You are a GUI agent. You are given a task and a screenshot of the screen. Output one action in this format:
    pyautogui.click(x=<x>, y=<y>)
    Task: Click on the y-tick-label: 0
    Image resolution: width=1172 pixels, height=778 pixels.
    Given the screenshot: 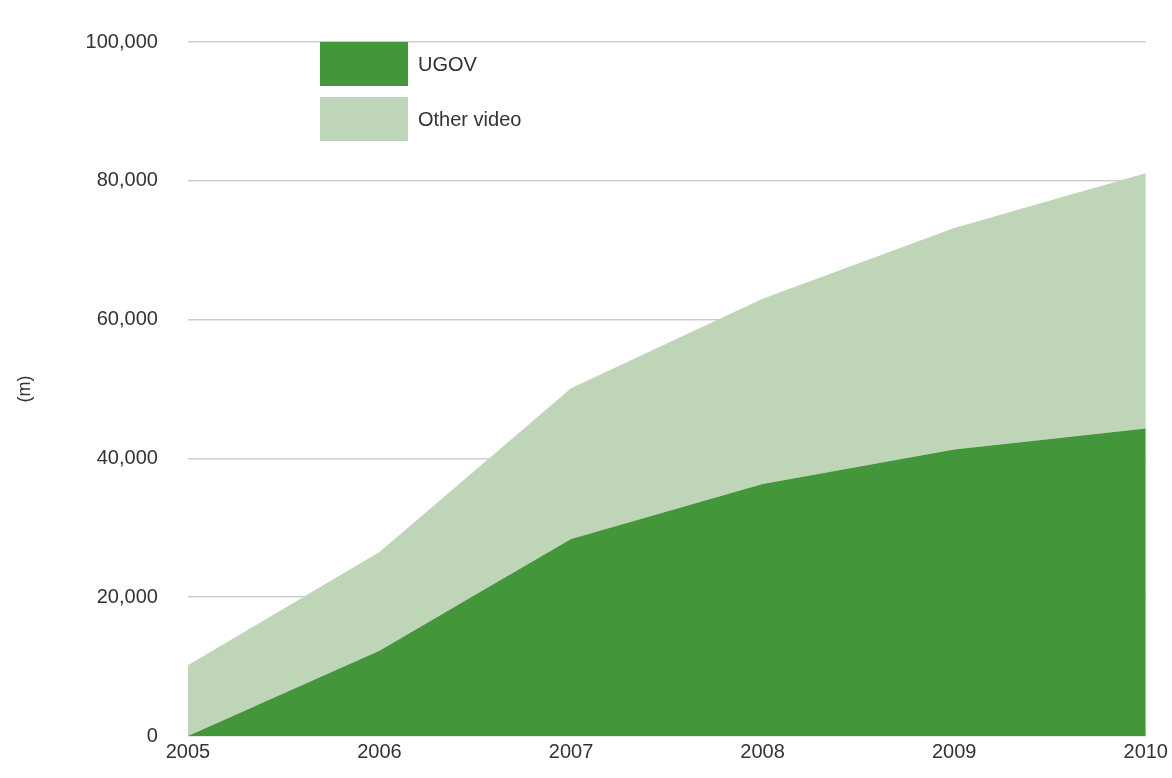 What is the action you would take?
    pyautogui.click(x=152, y=734)
    